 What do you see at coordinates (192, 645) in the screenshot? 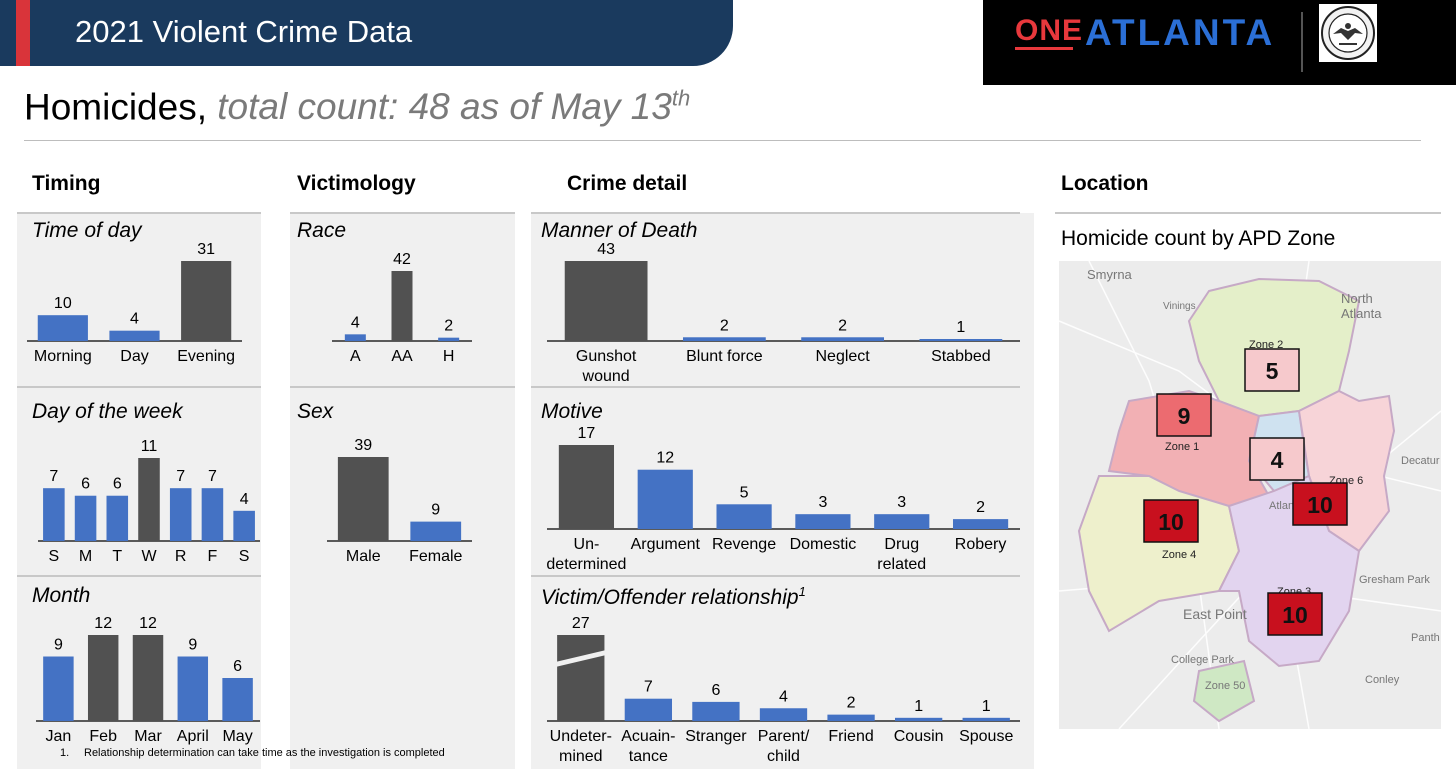
I see `value-label-month-3: 9` at bounding box center [192, 645].